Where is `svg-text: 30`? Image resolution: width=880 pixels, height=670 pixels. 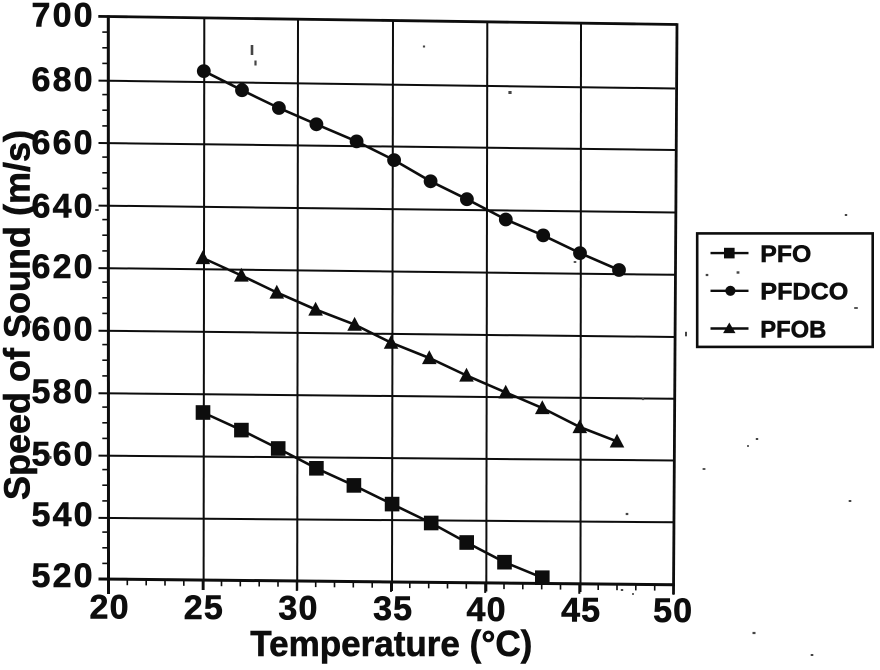 svg-text: 30 is located at coordinates (298, 608).